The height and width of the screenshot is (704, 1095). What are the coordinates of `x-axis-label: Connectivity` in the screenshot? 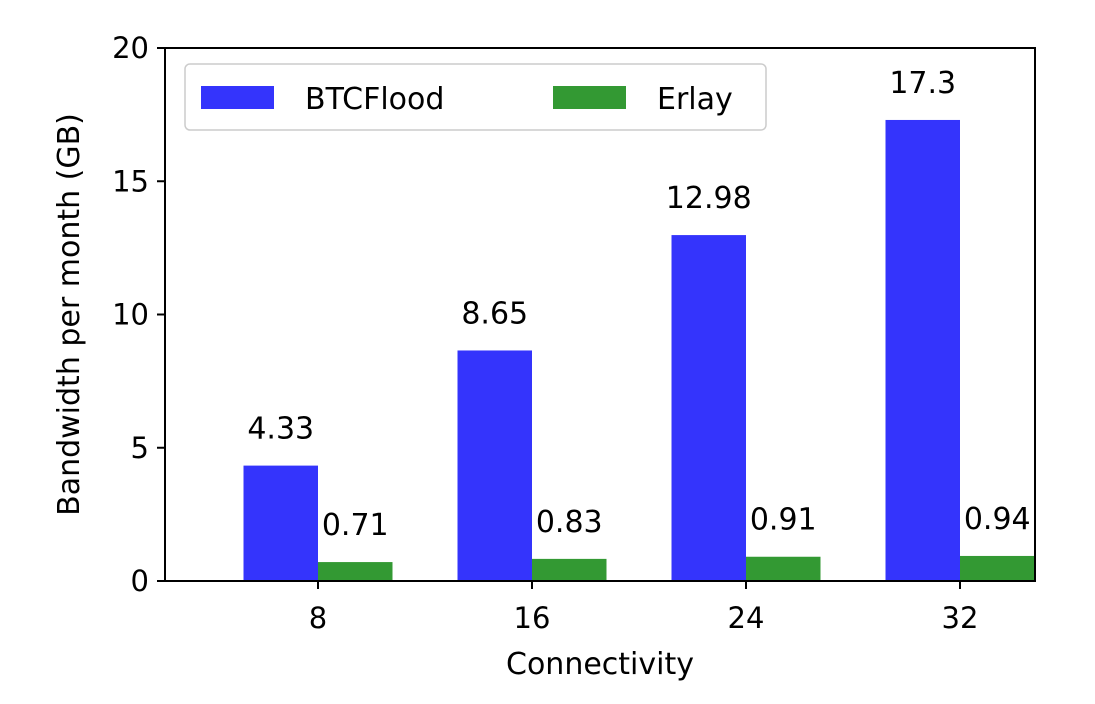 It's located at (600, 664).